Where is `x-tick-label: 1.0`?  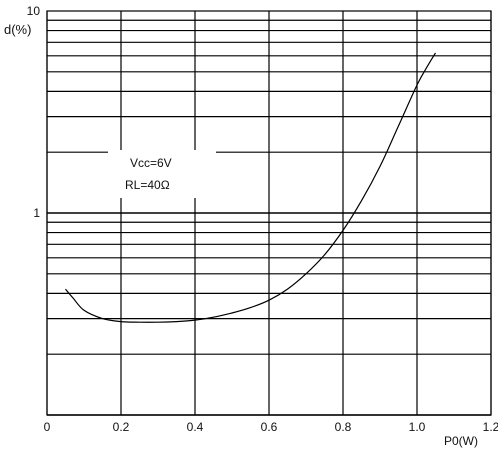
x-tick-label: 1.0 is located at coordinates (417, 427).